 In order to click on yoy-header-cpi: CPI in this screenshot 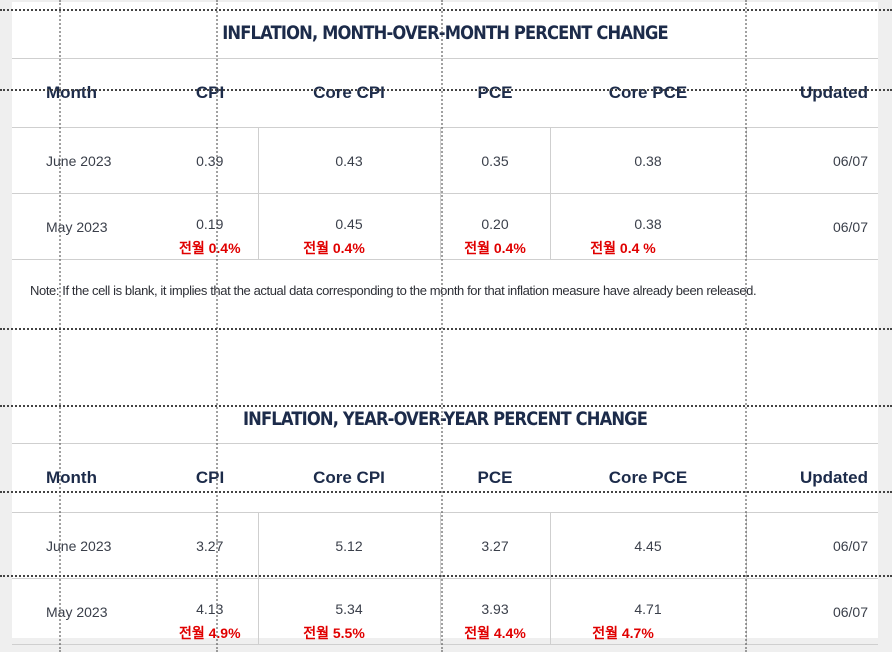, I will do `click(210, 478)`.